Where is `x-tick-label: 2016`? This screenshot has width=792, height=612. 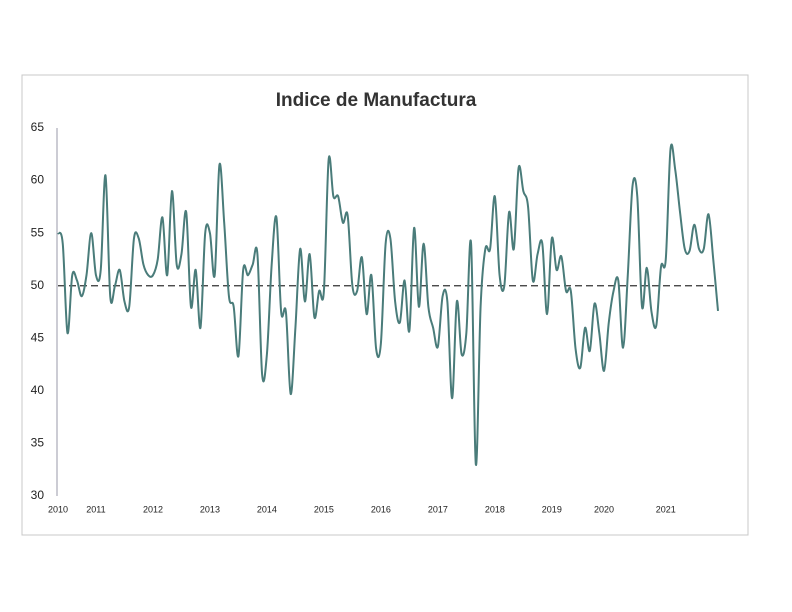
x-tick-label: 2016 is located at coordinates (381, 509).